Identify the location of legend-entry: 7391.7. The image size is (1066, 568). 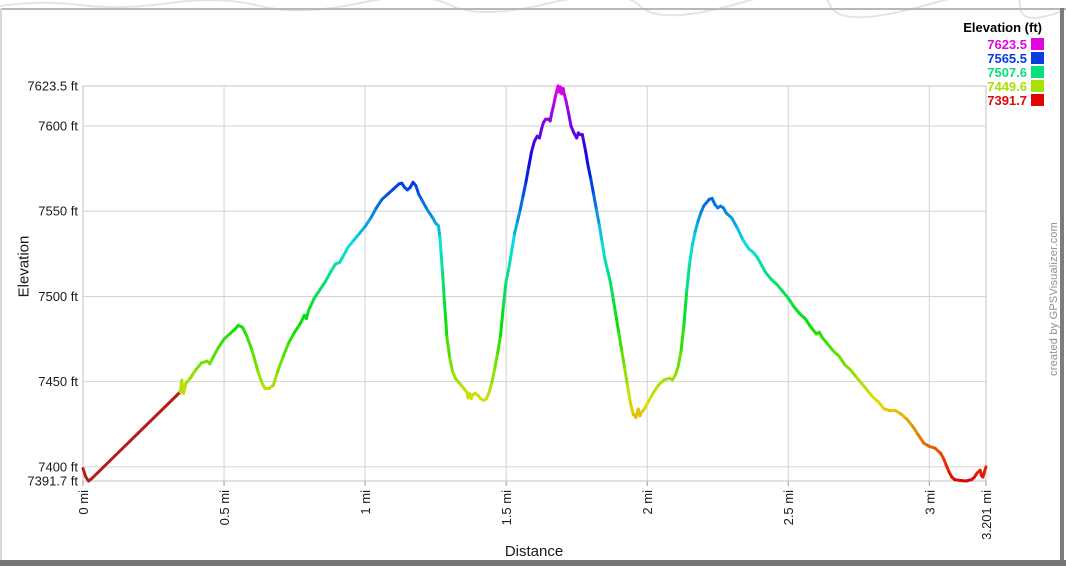
(1003, 100).